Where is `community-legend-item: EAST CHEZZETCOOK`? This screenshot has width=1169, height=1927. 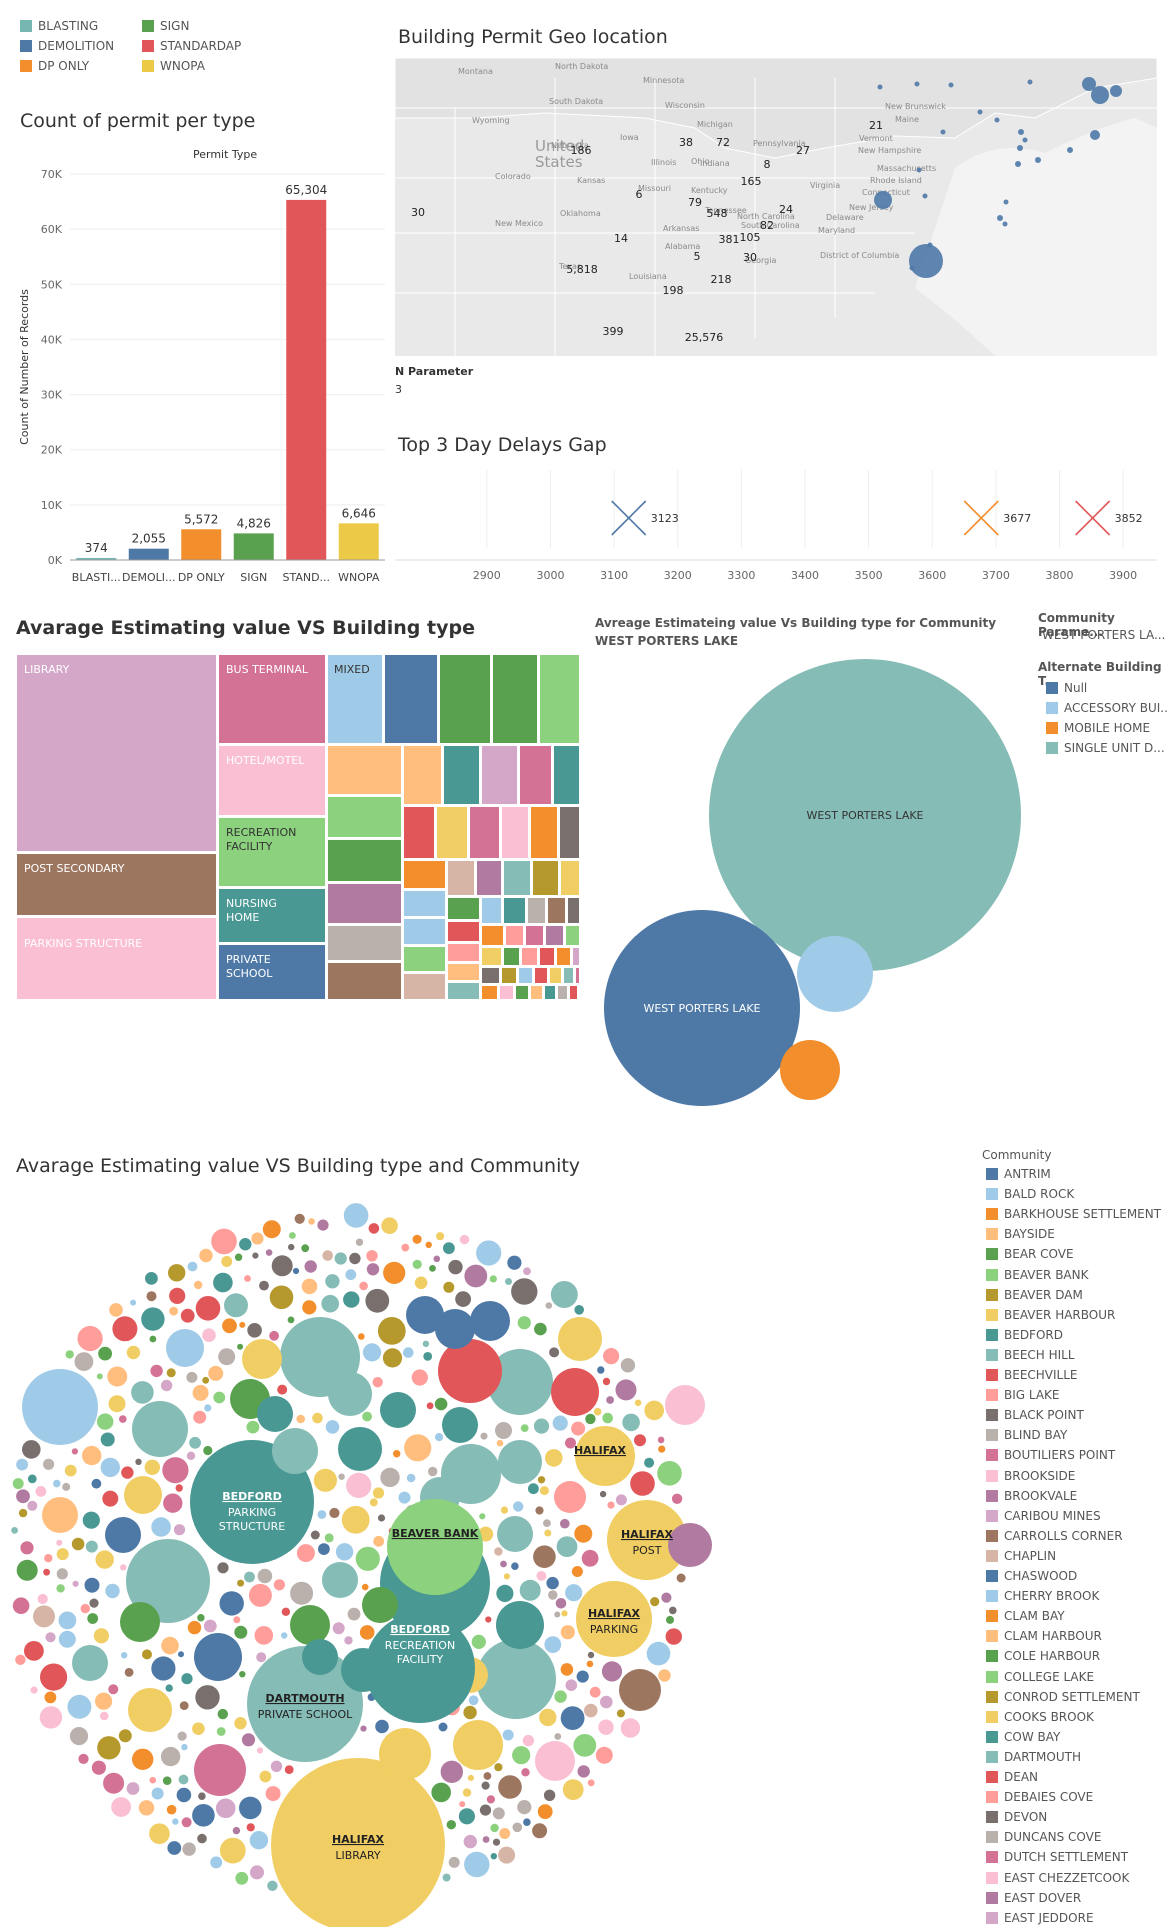 community-legend-item: EAST CHEZZETCOOK is located at coordinates (1057, 1878).